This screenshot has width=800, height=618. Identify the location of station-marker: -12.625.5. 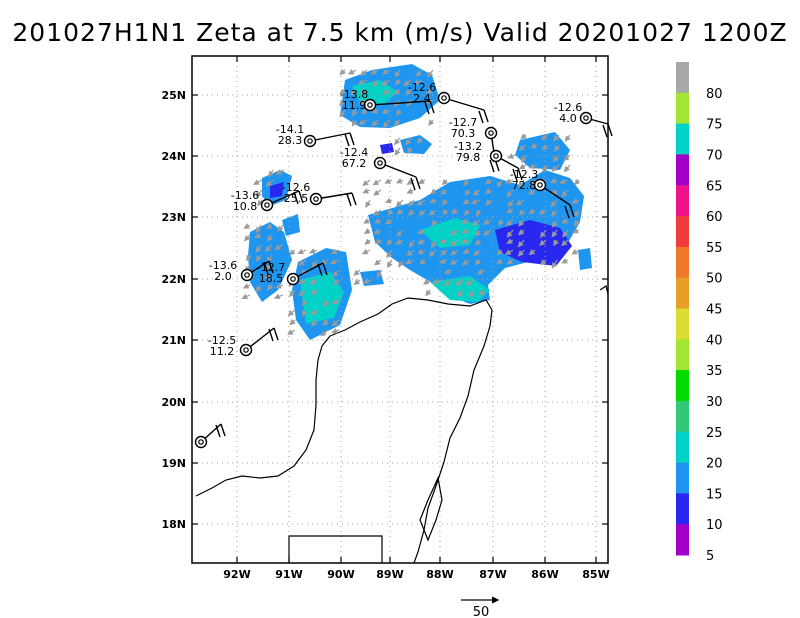
(319, 194).